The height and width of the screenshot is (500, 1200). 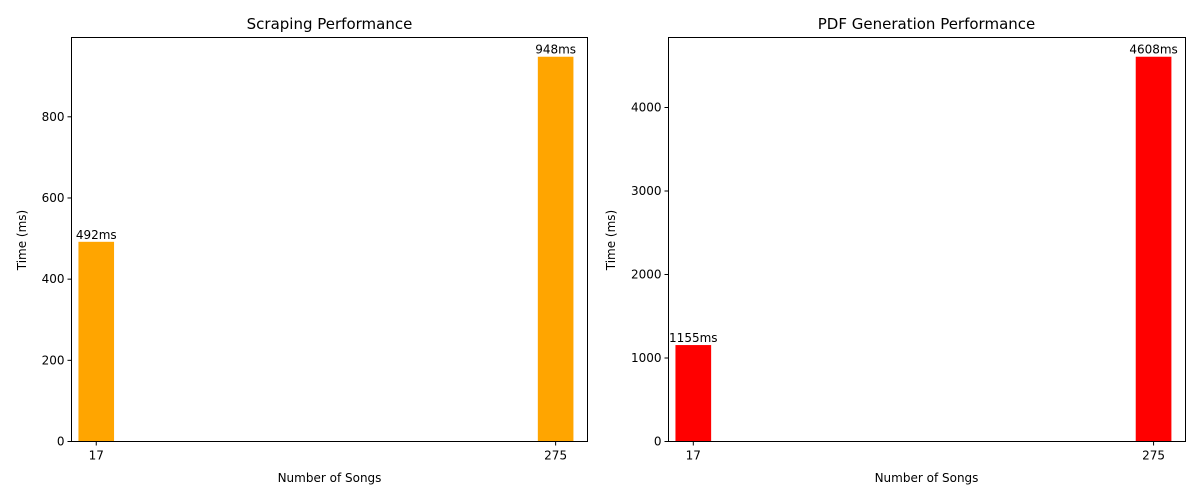 What do you see at coordinates (646, 191) in the screenshot?
I see `y-tick-label-3000: 3000` at bounding box center [646, 191].